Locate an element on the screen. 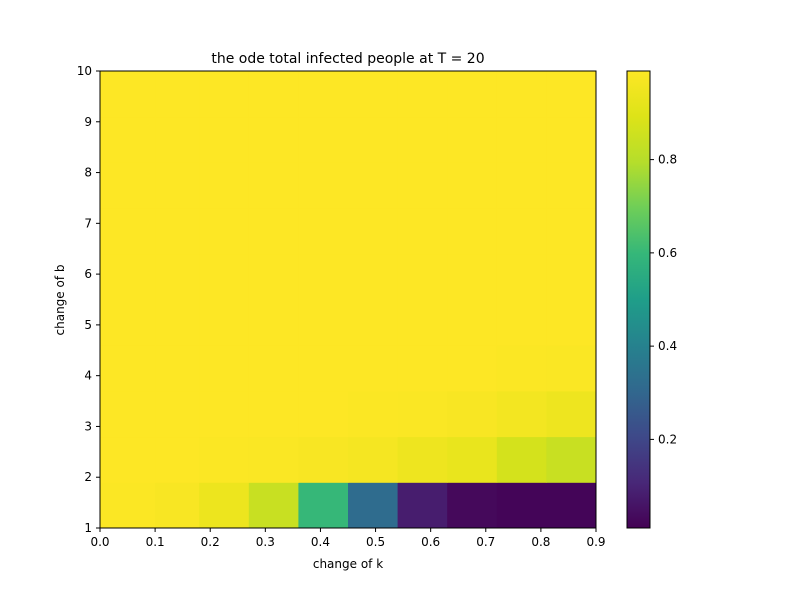 This screenshot has width=800, height=593. x-tick-label: 0.0 is located at coordinates (99, 542).